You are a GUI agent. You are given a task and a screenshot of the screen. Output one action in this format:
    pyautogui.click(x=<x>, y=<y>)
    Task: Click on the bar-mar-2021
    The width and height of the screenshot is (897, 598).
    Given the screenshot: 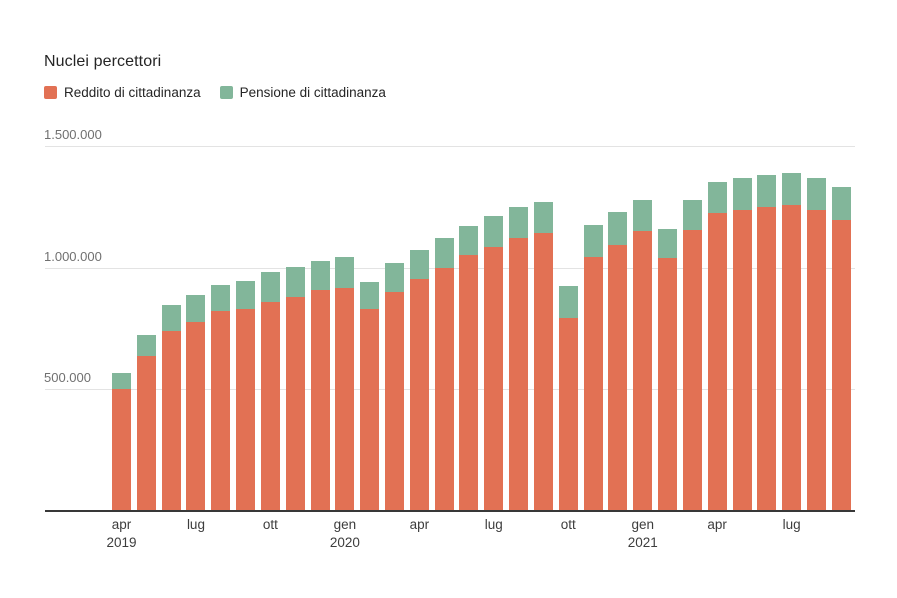 What is the action you would take?
    pyautogui.click(x=692, y=355)
    